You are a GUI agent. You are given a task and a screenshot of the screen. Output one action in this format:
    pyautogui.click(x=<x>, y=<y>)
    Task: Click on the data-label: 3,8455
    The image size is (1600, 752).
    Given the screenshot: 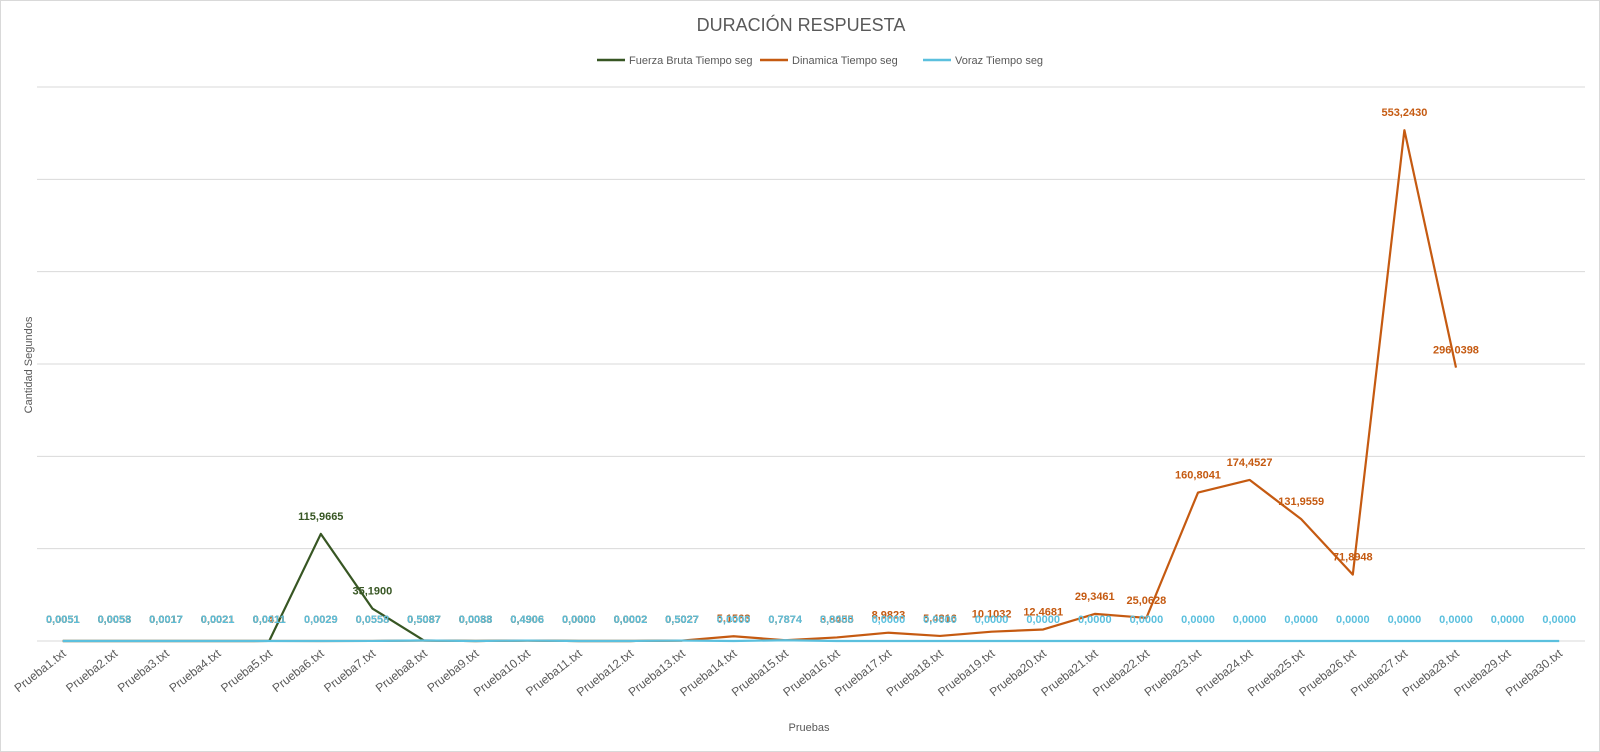 What is the action you would take?
    pyautogui.click(x=837, y=620)
    